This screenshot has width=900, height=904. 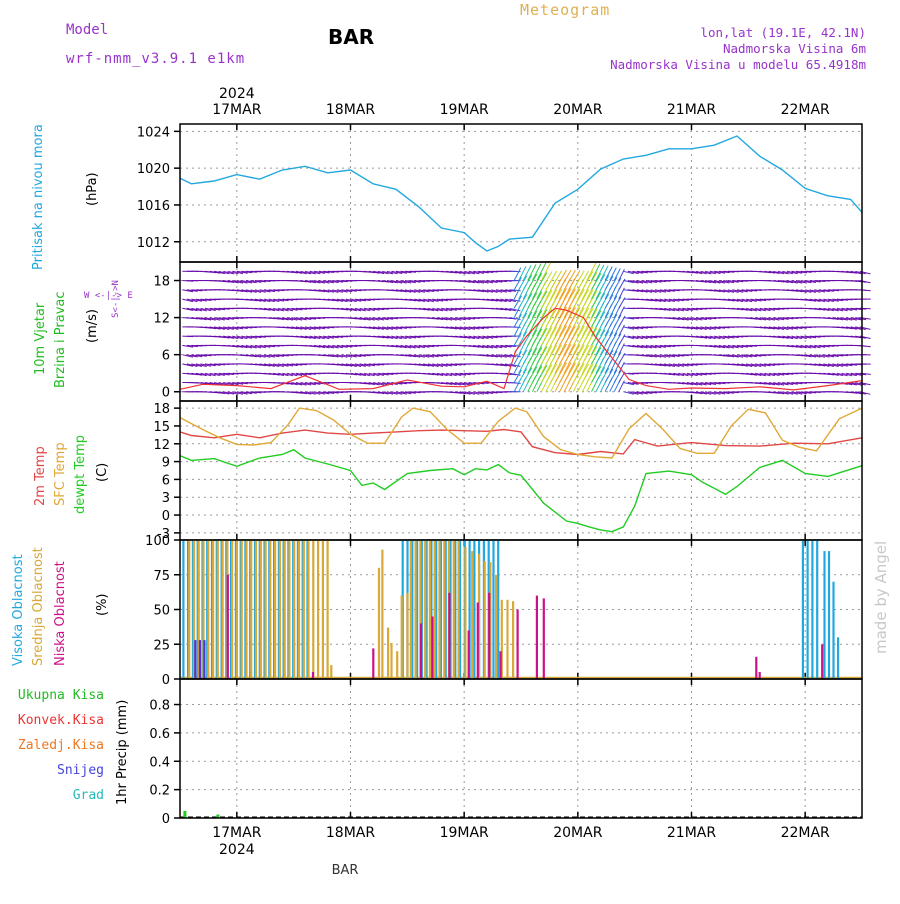 I want to click on y-tick-label: 0.6, so click(x=159, y=734).